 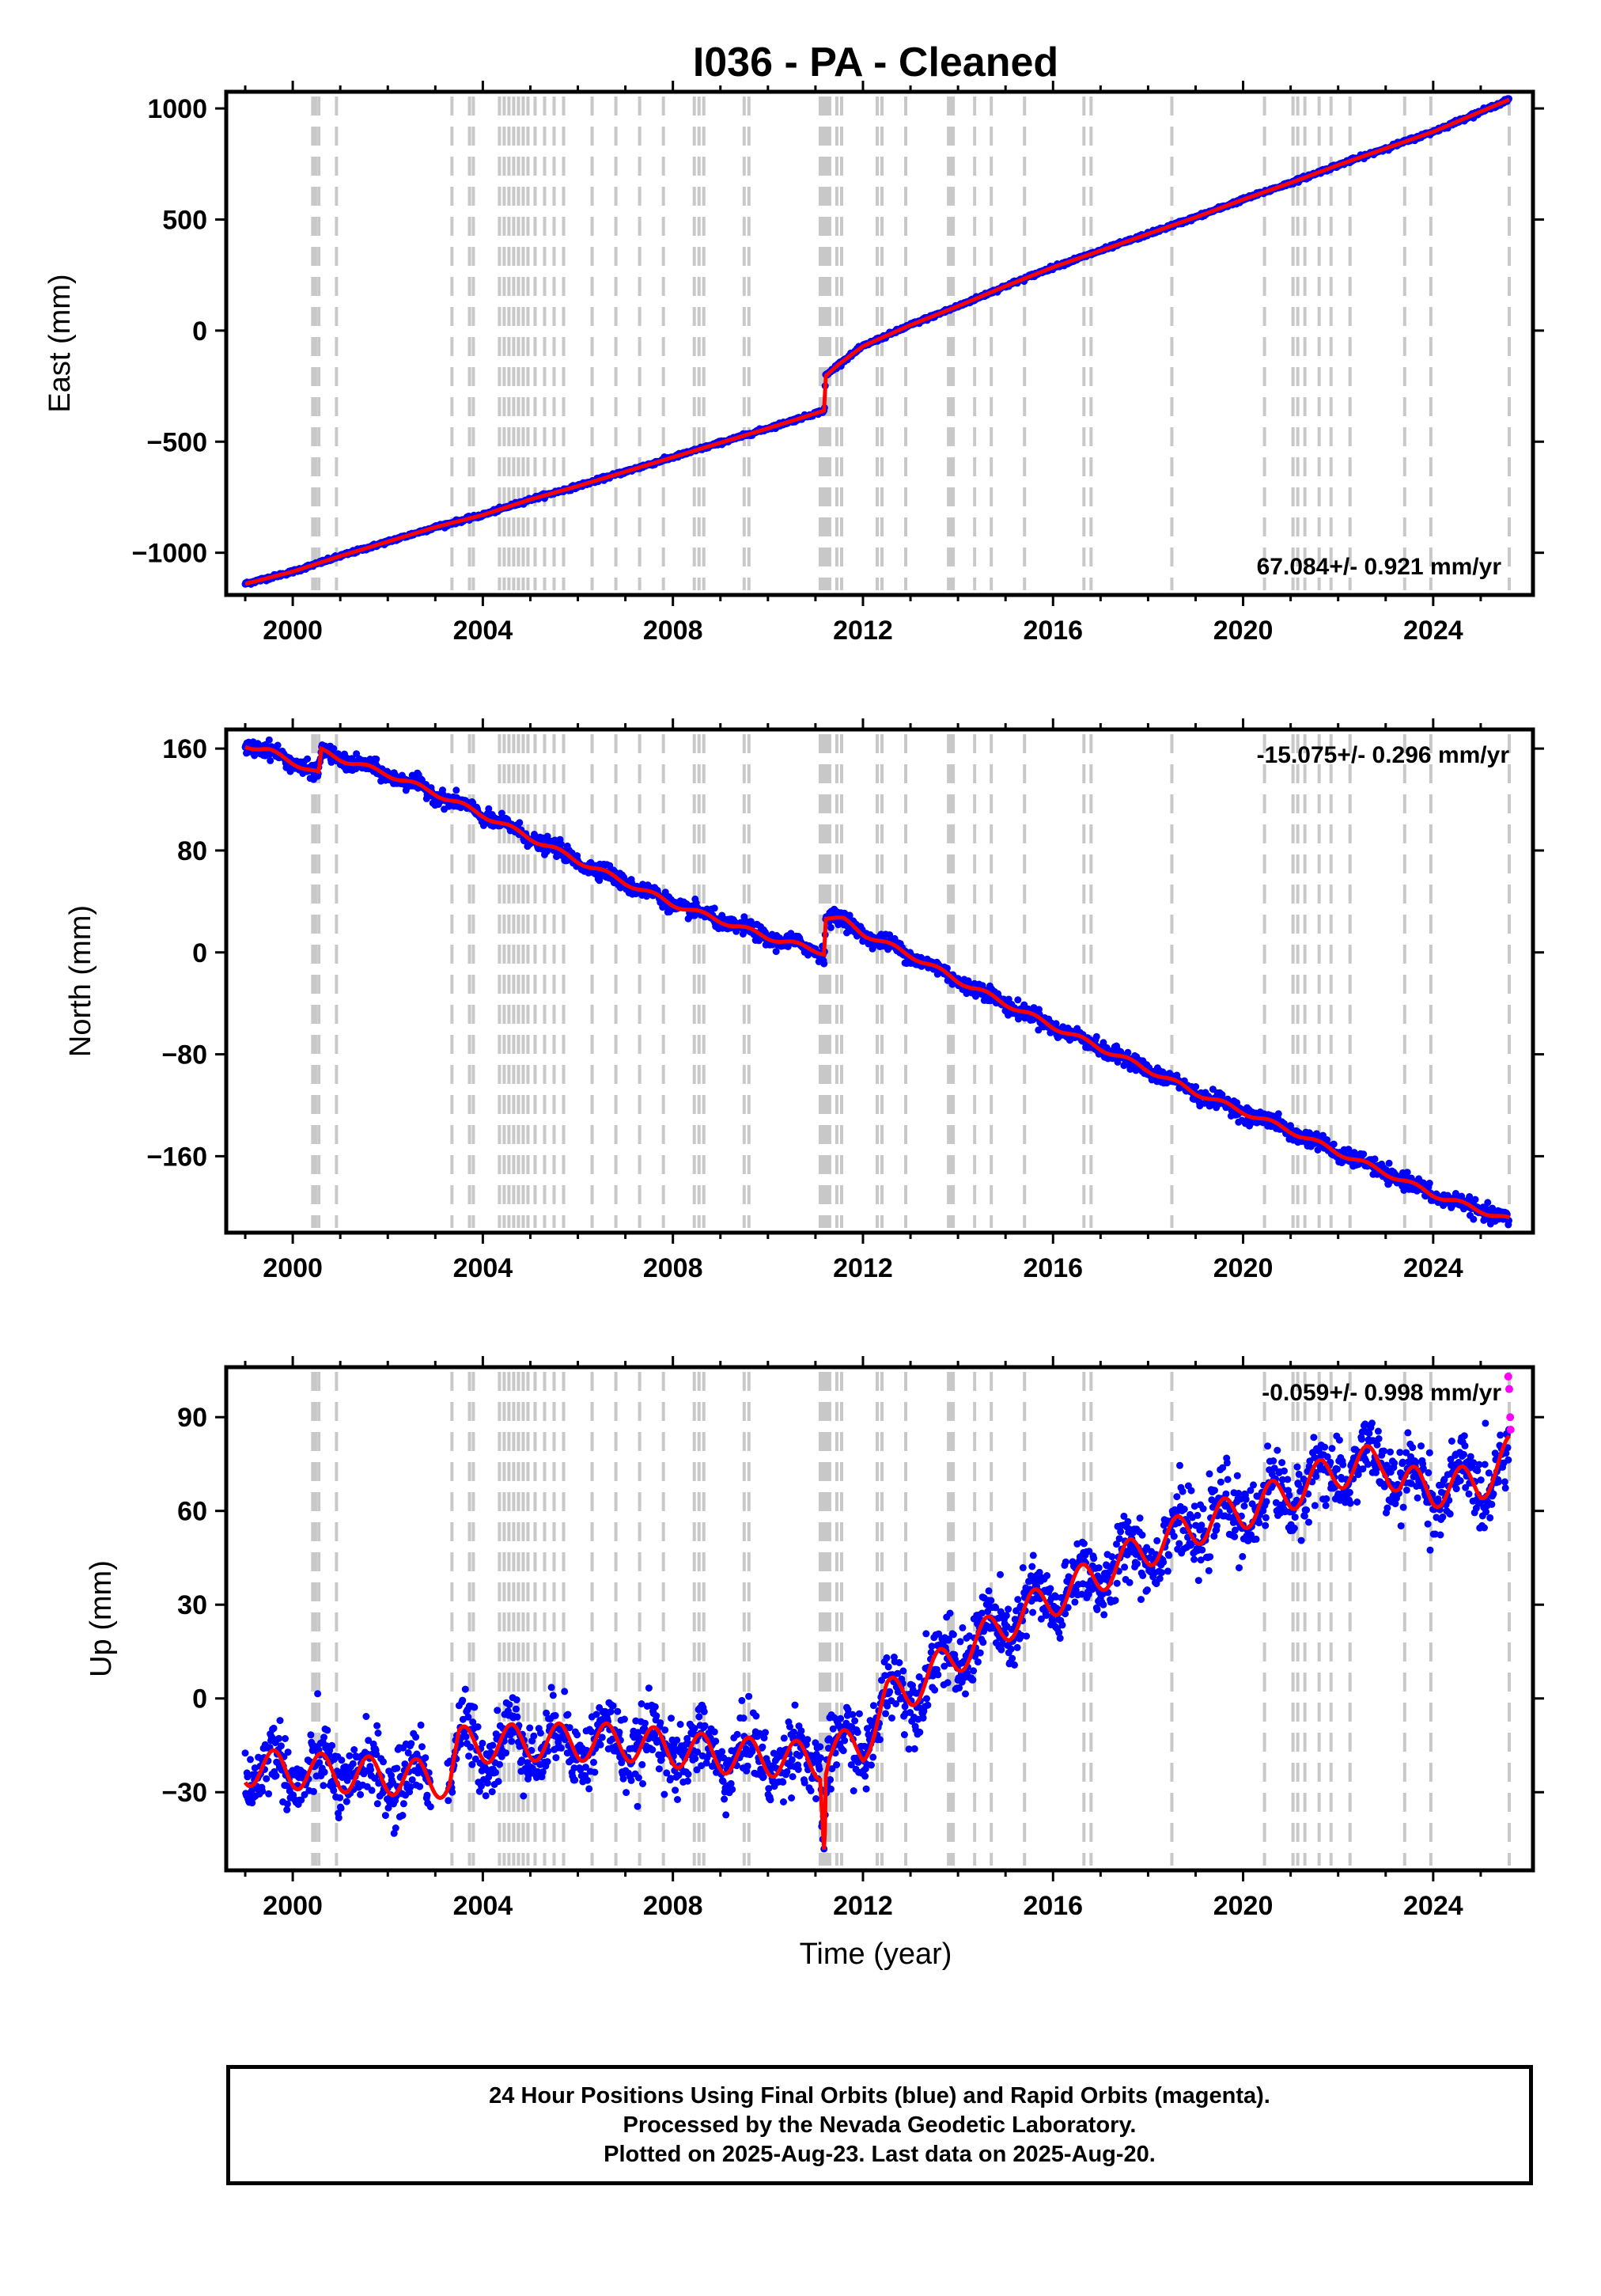 I want to click on y-tick-label: −80, so click(x=184, y=1055).